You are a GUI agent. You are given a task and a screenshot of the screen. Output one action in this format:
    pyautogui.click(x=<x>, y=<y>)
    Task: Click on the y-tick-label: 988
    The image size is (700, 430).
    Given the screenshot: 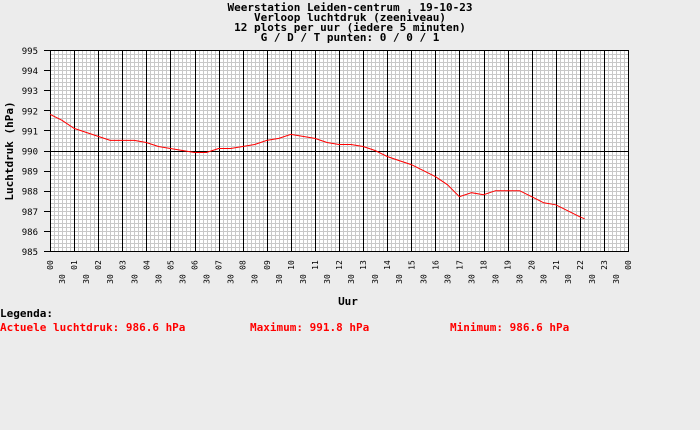 What is the action you would take?
    pyautogui.click(x=30, y=193)
    